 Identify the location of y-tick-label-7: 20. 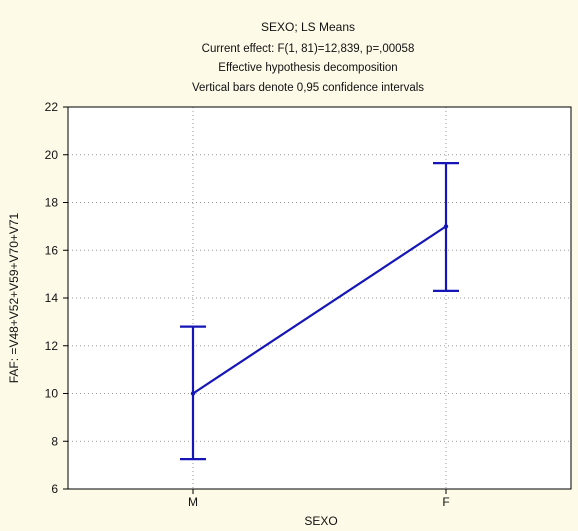
(52, 155).